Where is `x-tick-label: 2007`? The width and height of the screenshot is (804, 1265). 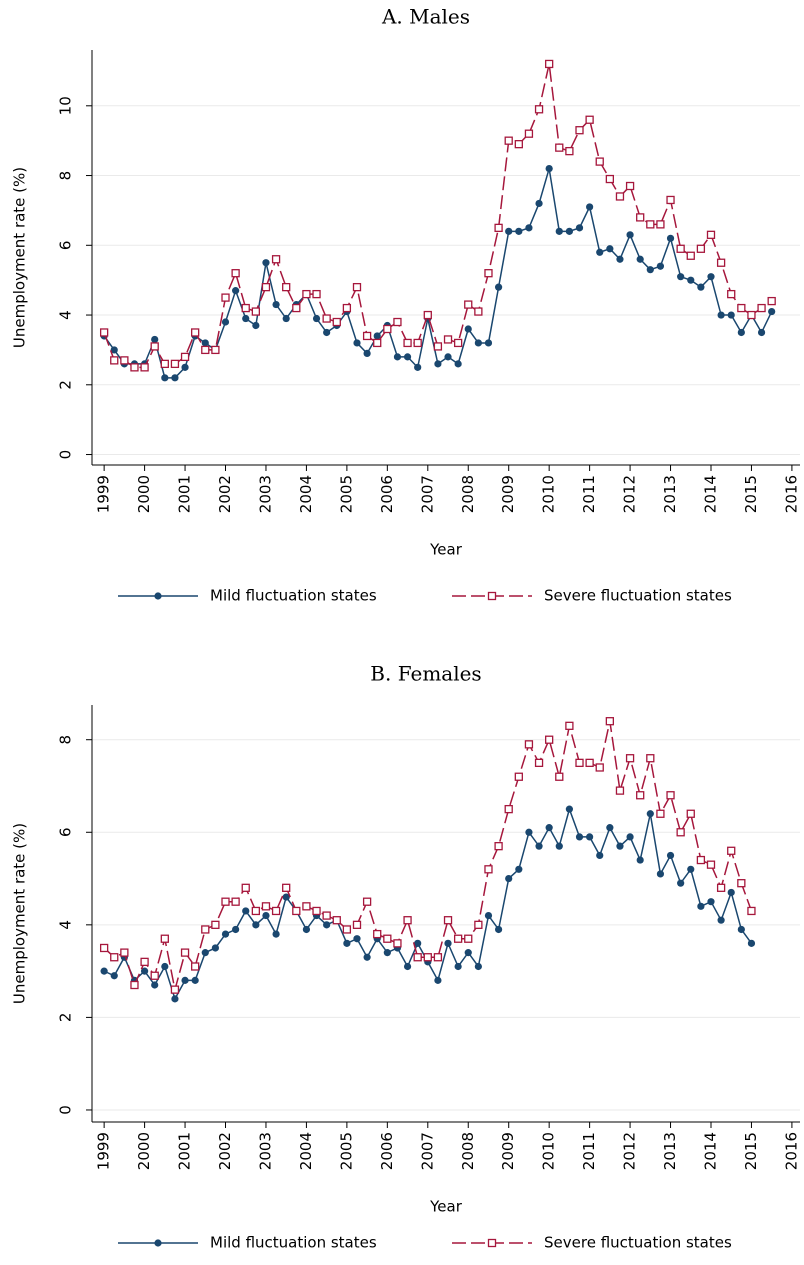
x-tick-label: 2007 is located at coordinates (427, 1151).